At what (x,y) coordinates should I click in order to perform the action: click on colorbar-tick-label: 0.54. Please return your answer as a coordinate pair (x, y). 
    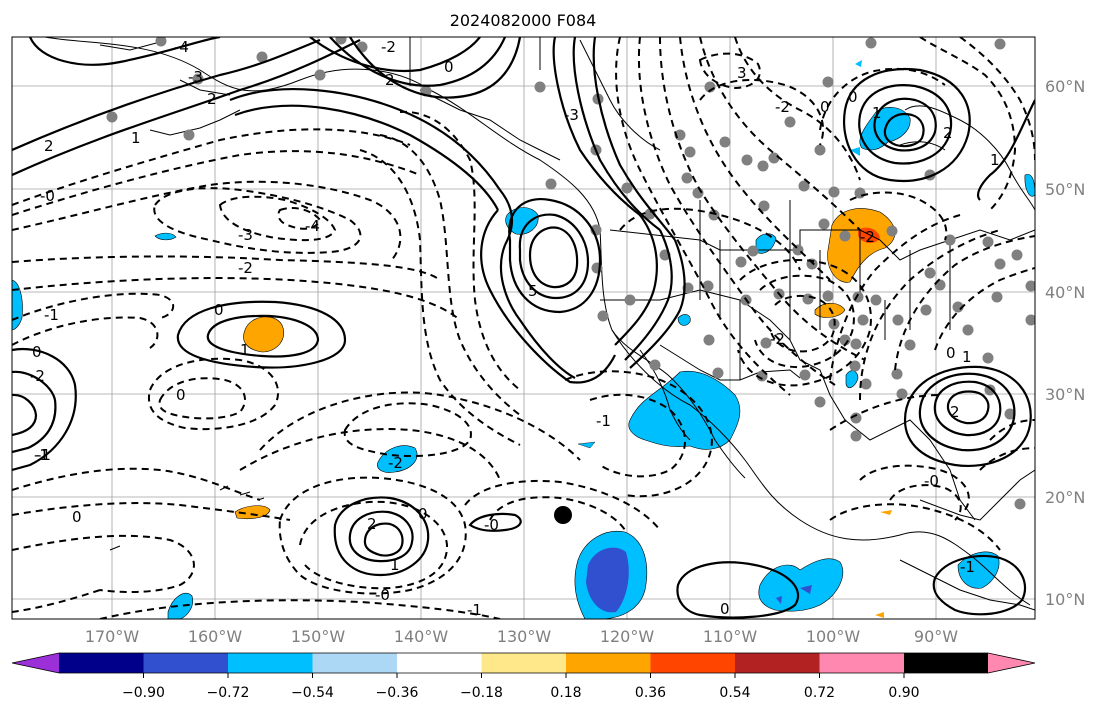
    Looking at the image, I should click on (734, 693).